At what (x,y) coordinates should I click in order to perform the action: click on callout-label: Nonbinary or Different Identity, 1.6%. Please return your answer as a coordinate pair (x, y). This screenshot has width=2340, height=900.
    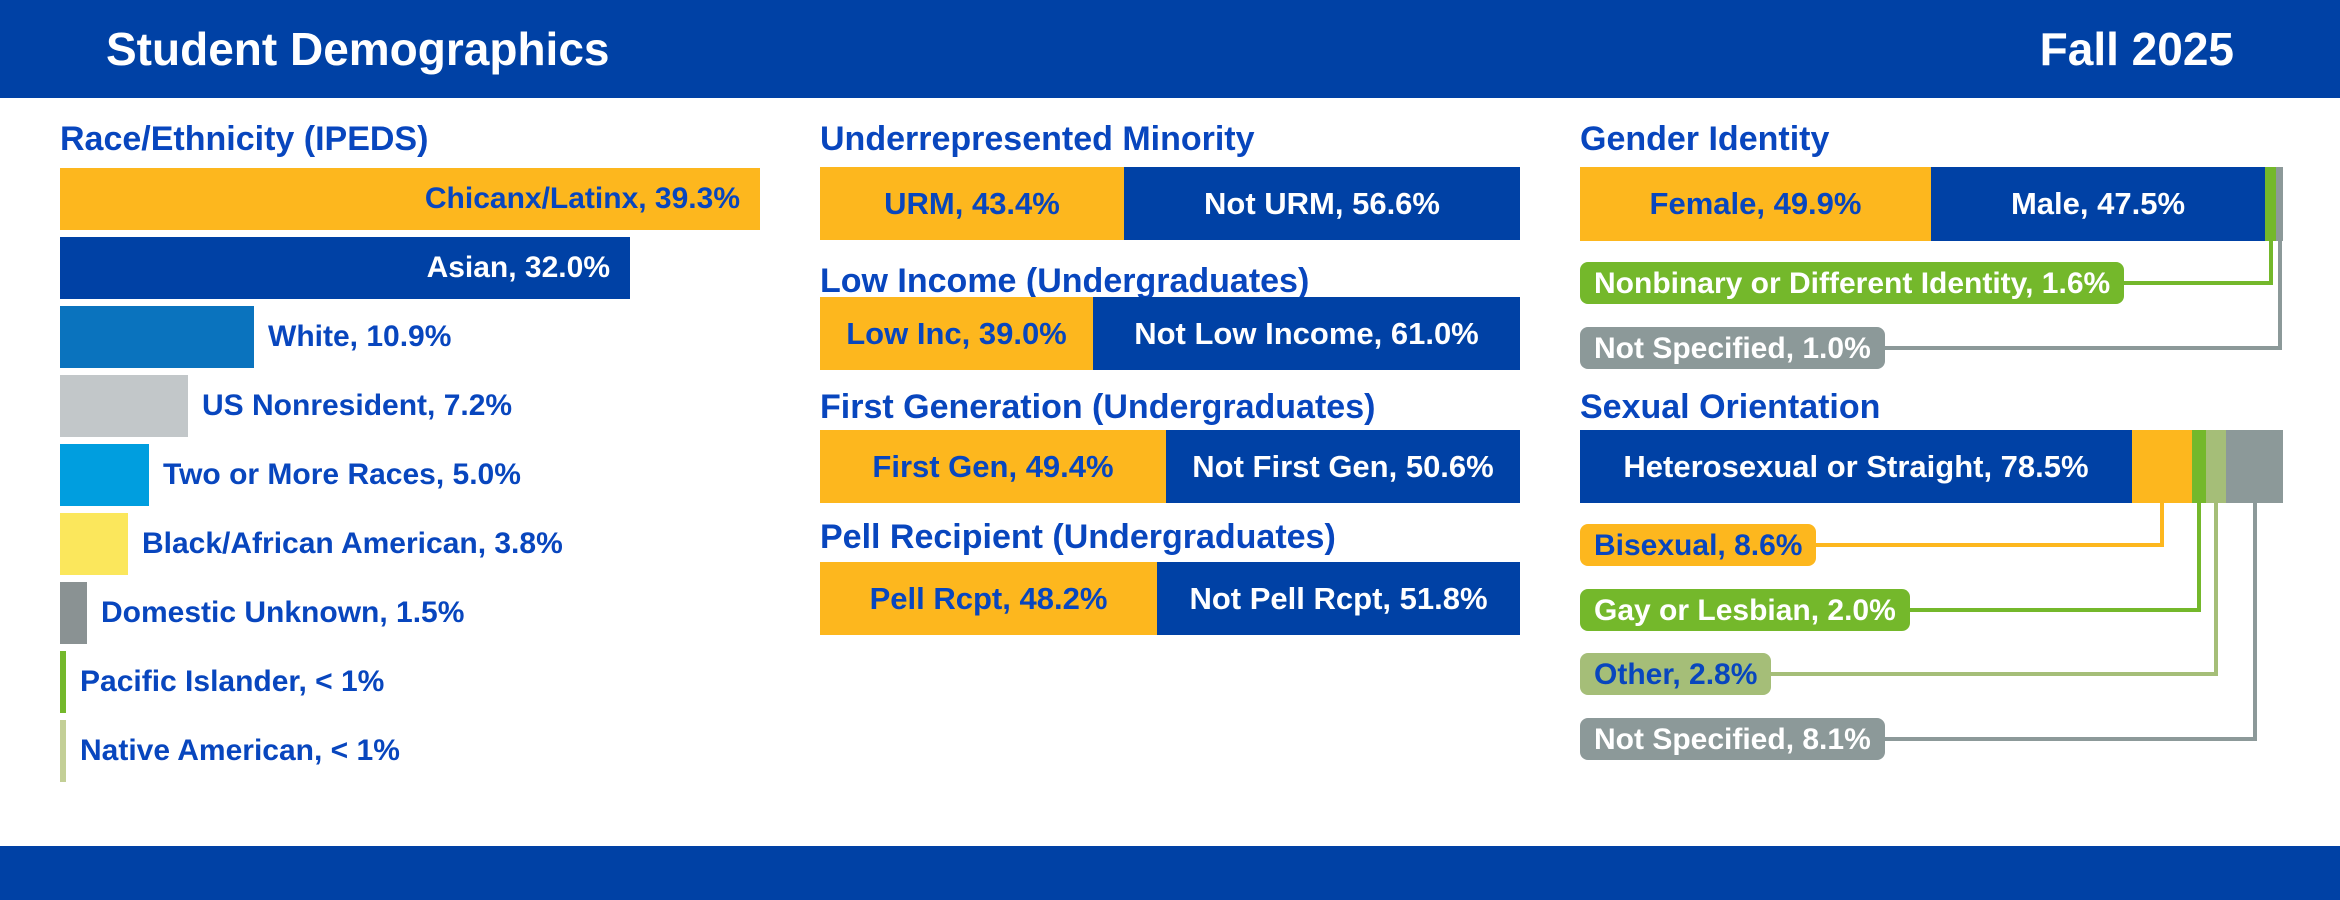
    Looking at the image, I should click on (1852, 283).